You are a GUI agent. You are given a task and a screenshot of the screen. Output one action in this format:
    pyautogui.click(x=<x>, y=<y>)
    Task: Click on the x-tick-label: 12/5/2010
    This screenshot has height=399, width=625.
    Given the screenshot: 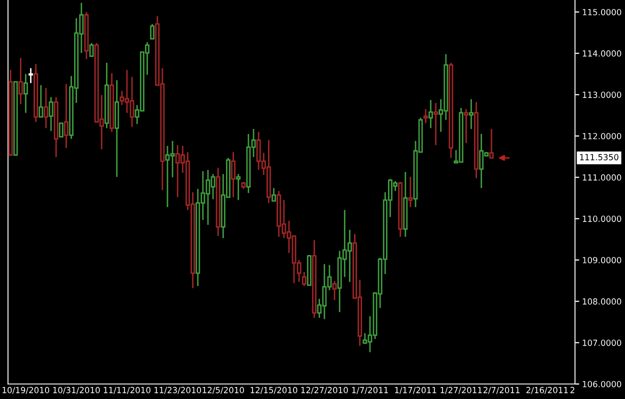 What is the action you would take?
    pyautogui.click(x=223, y=390)
    